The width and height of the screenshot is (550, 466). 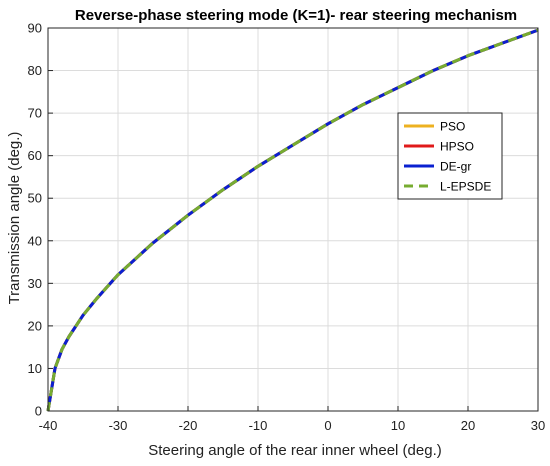 I want to click on y-tick-label: 0, so click(x=38, y=411).